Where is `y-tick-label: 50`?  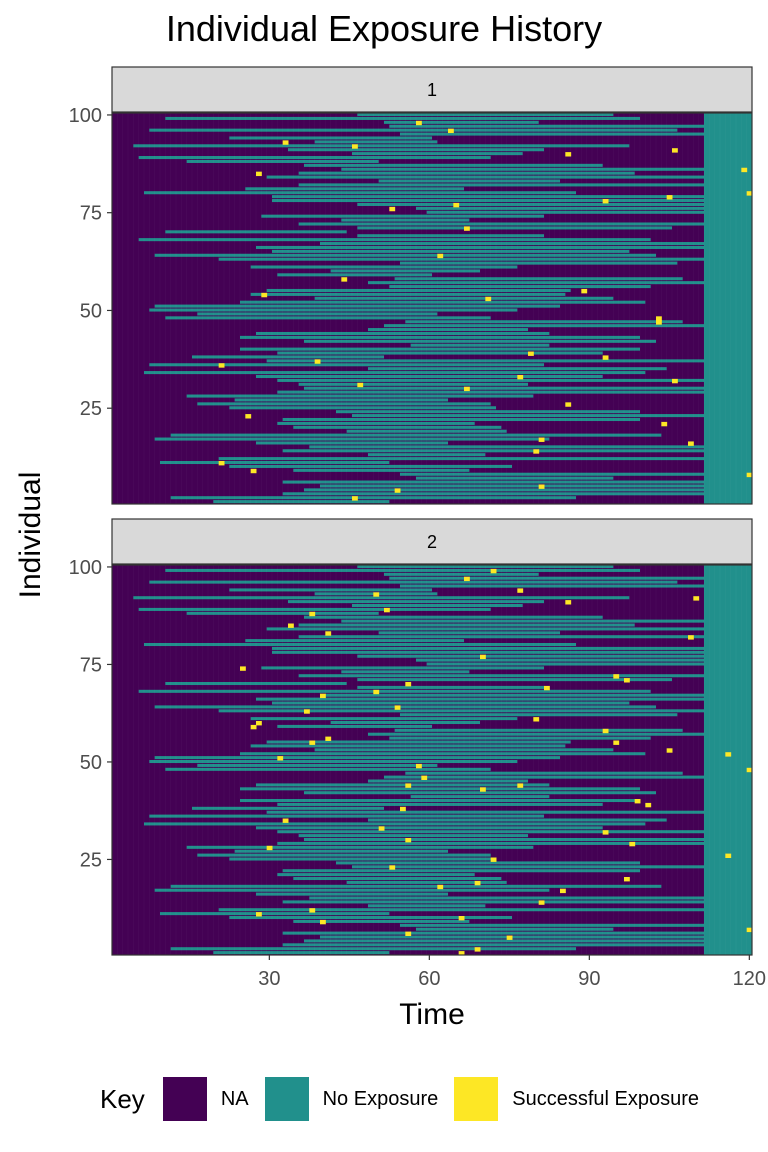
y-tick-label: 50 is located at coordinates (91, 311).